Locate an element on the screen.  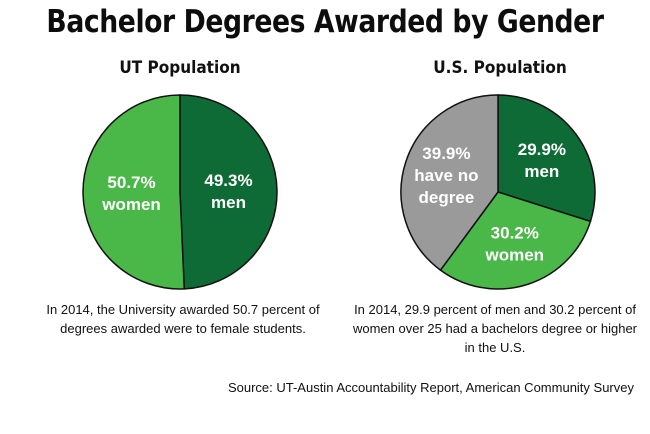
ut-slice-men is located at coordinates (228, 192).